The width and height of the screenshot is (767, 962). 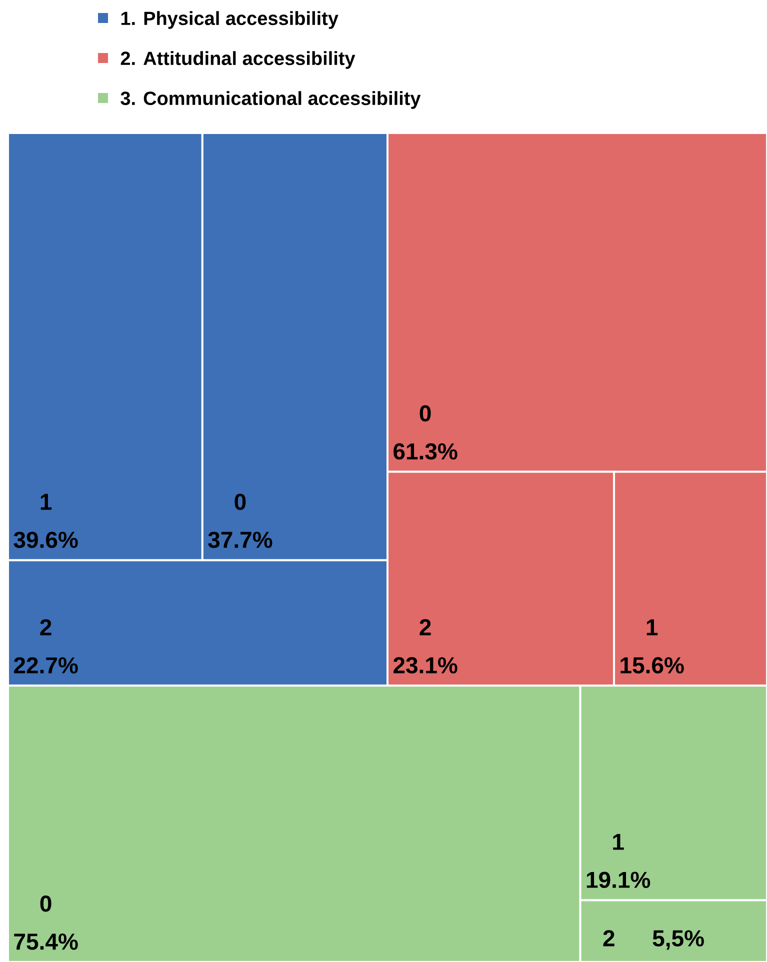 I want to click on legend-label: 3. Communicational accessibility, so click(x=270, y=100).